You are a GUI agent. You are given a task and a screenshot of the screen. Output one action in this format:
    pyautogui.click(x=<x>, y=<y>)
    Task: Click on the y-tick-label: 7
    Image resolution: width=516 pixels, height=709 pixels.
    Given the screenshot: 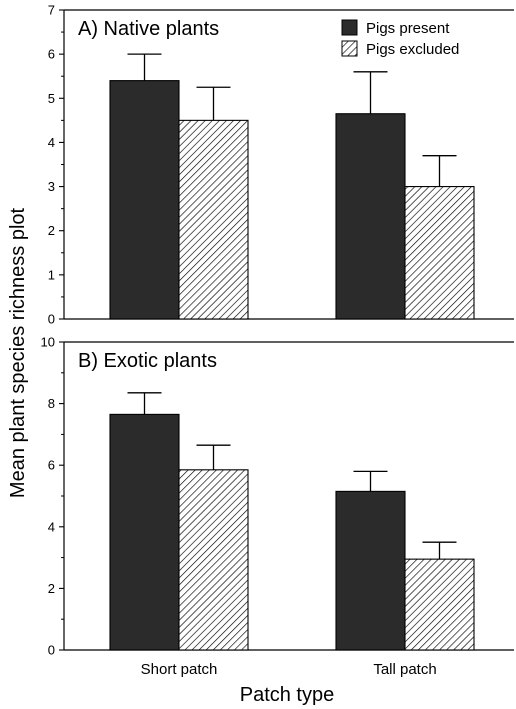 What is the action you would take?
    pyautogui.click(x=51, y=10)
    